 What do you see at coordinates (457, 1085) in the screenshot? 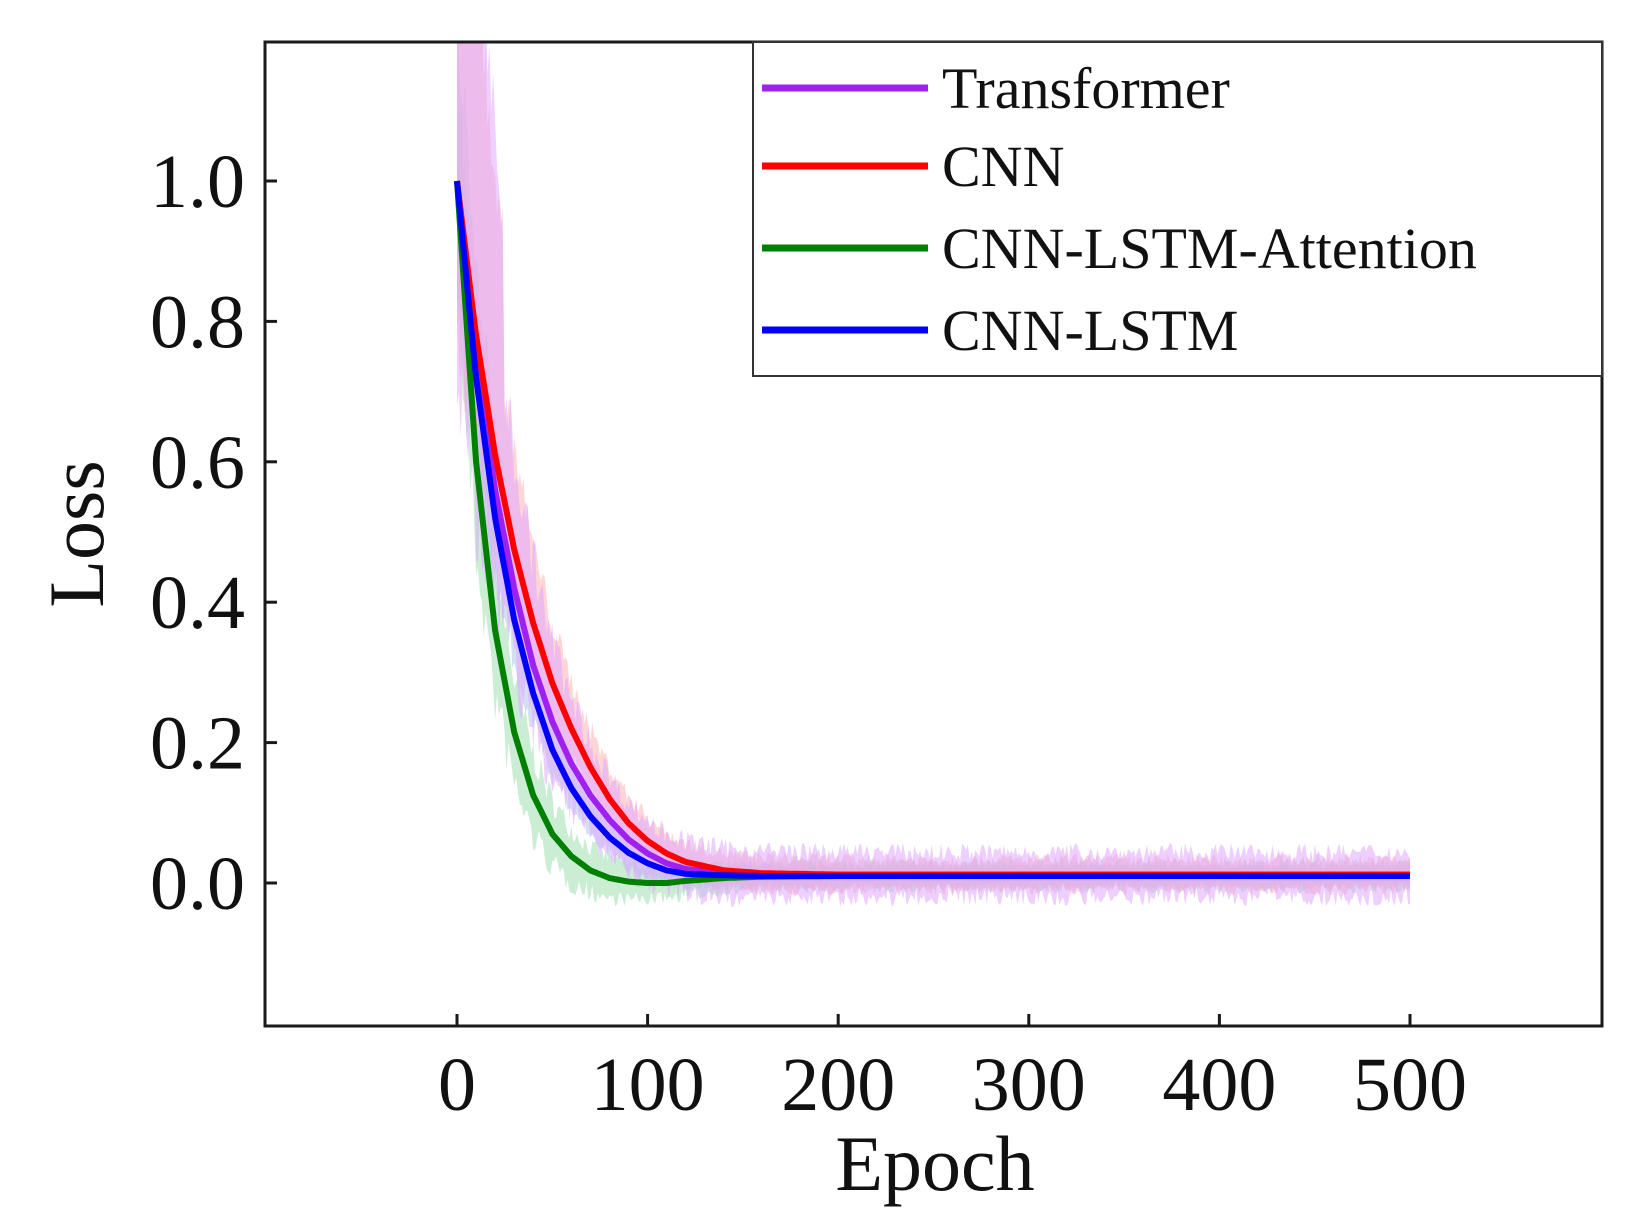
I see `x-tick-label-0: 0` at bounding box center [457, 1085].